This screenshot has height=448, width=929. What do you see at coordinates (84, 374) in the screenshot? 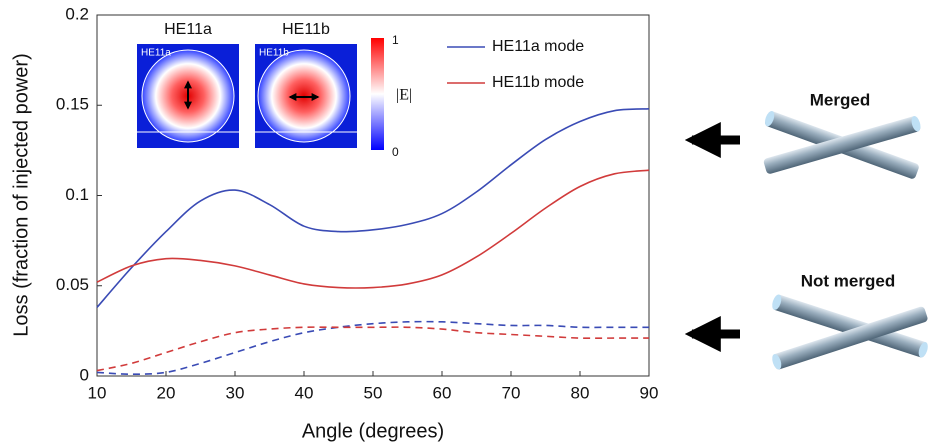
I see `y-tick-label: 0` at bounding box center [84, 374].